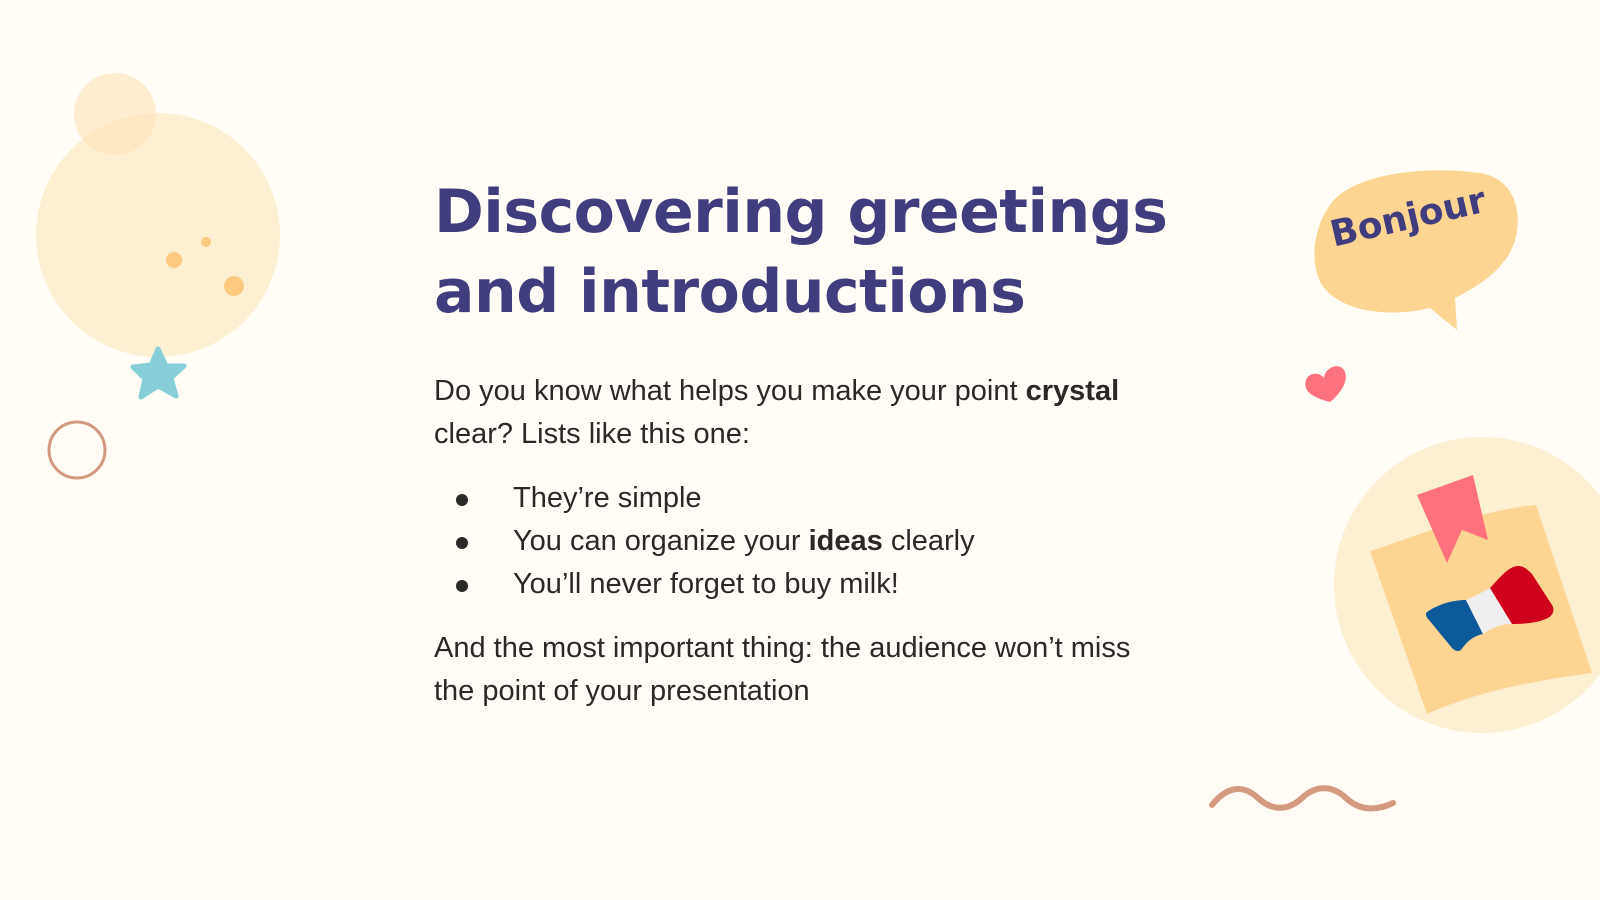 This screenshot has height=900, width=1600. I want to click on heart-icon, so click(1325, 384).